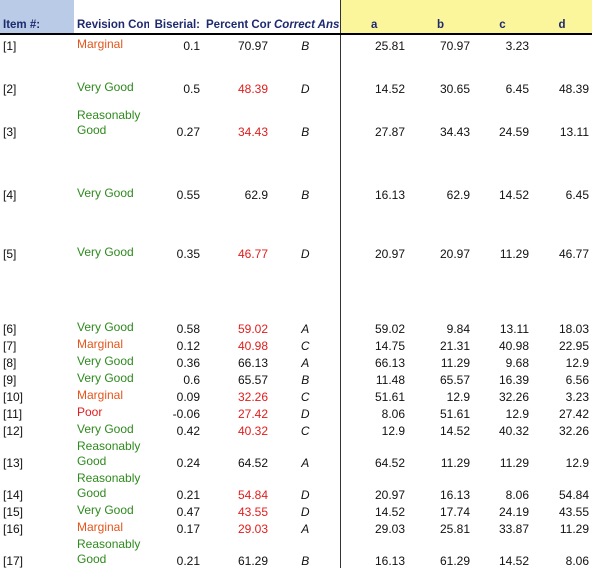 This screenshot has width=592, height=568. I want to click on percent-correct-cell: 40.32, so click(252, 430).